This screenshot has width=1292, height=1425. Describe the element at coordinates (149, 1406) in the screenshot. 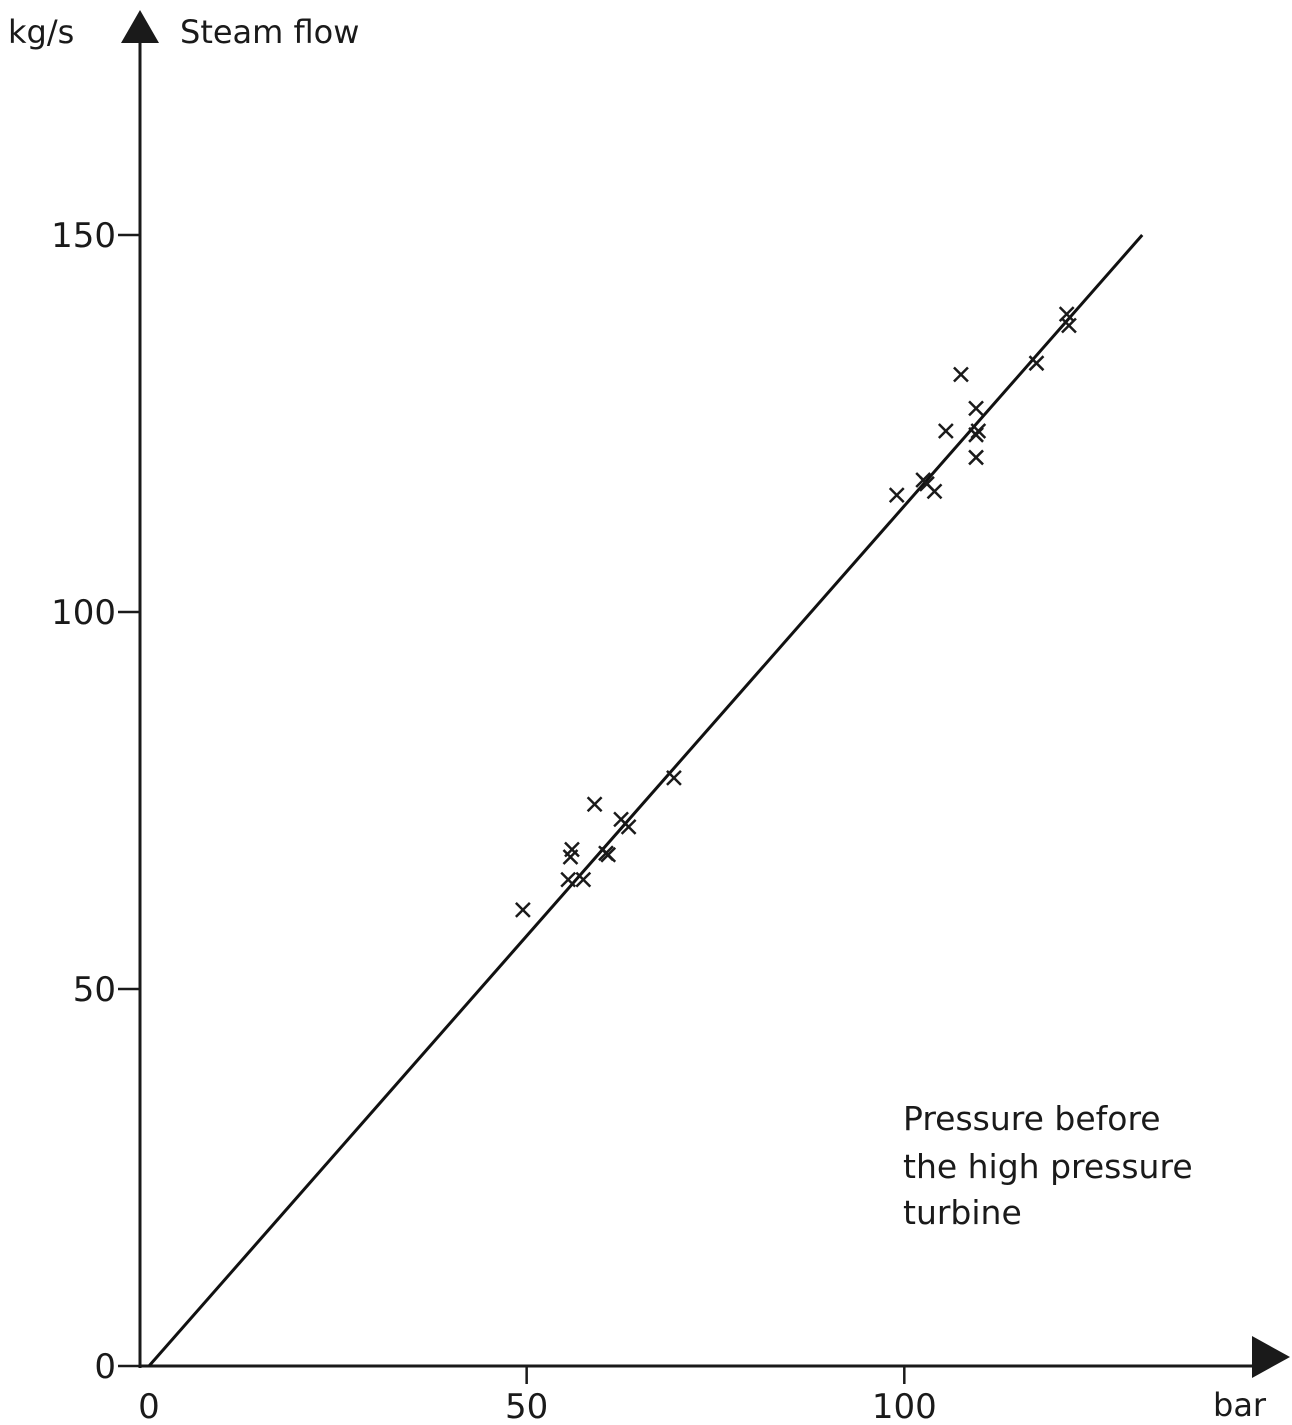

I see `x-tick-label: 0` at that location.